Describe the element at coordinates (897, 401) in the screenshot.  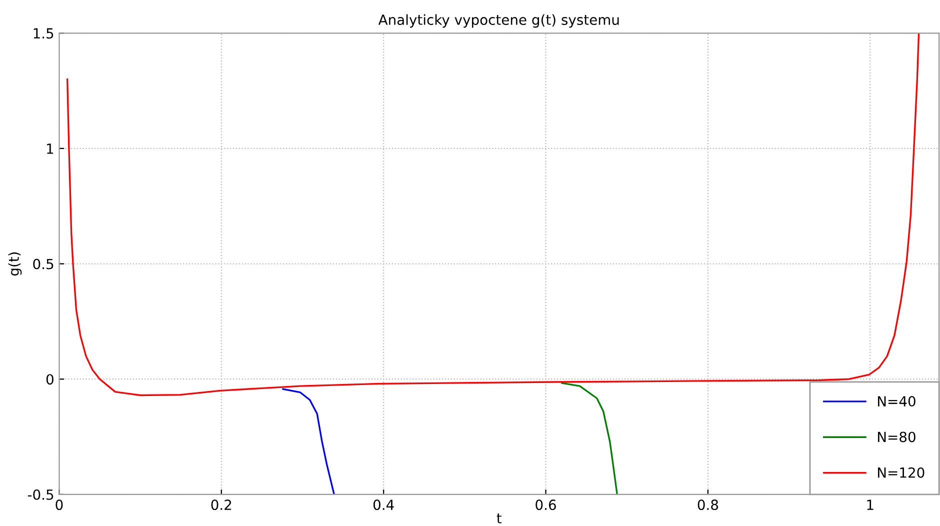
I see `legend-label: N=40` at that location.